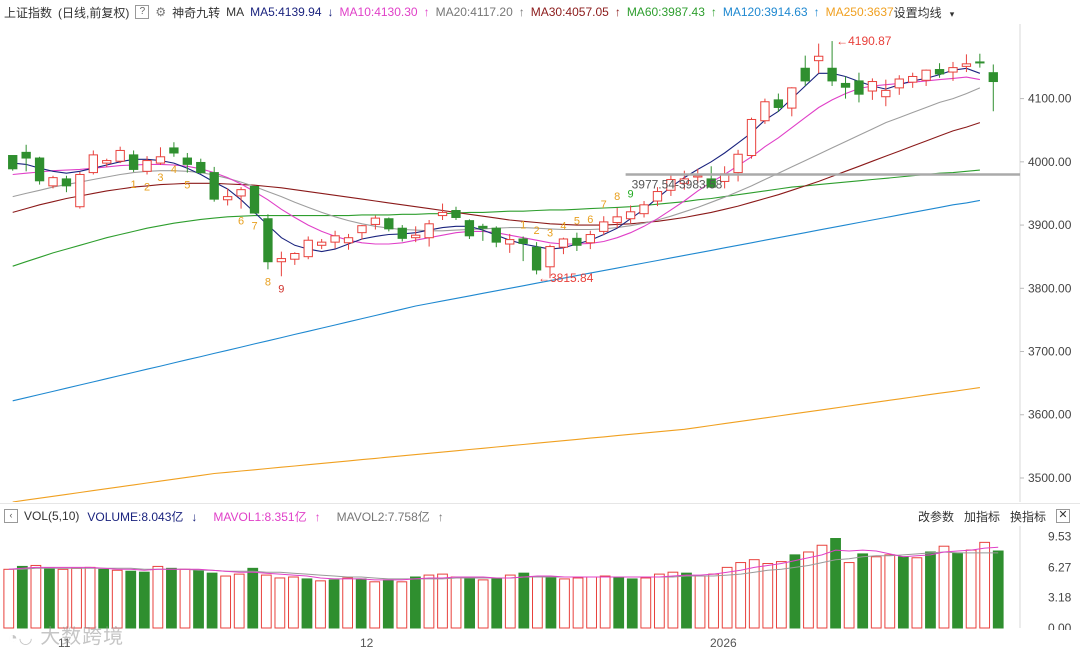 The width and height of the screenshot is (1080, 652). Describe the element at coordinates (94, 12) in the screenshot. I see `adjust-mode: (日线,前复权)` at that location.